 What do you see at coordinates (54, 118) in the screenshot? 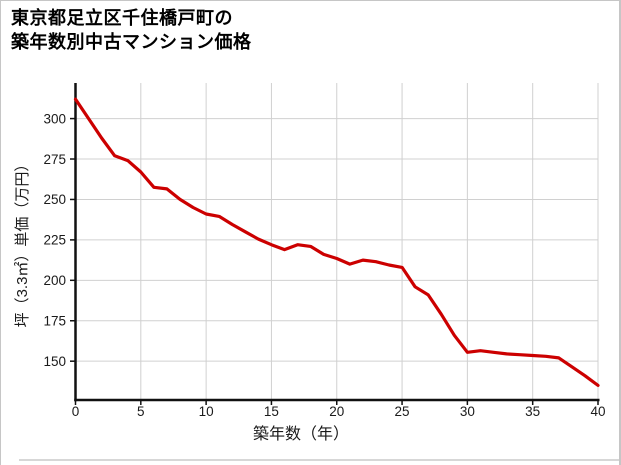
I see `y-tick-label: 300` at bounding box center [54, 118].